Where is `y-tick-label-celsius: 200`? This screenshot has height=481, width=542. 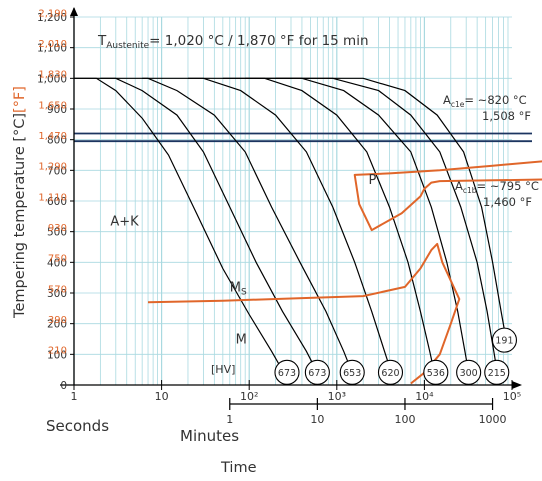
y-tick-label-celsius: 200 is located at coordinates (57, 325).